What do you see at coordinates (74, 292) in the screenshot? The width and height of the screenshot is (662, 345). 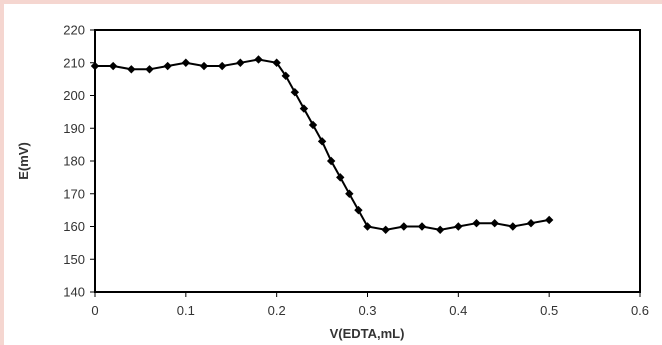 I see `y-tick-label: 140` at bounding box center [74, 292].